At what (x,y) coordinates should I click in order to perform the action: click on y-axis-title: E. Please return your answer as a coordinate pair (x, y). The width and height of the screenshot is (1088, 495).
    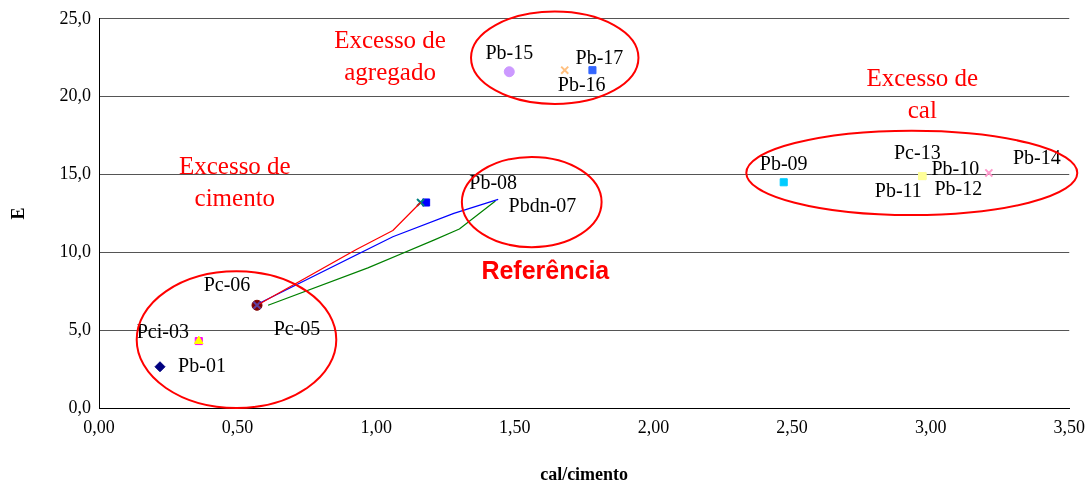
    Looking at the image, I should click on (18, 213).